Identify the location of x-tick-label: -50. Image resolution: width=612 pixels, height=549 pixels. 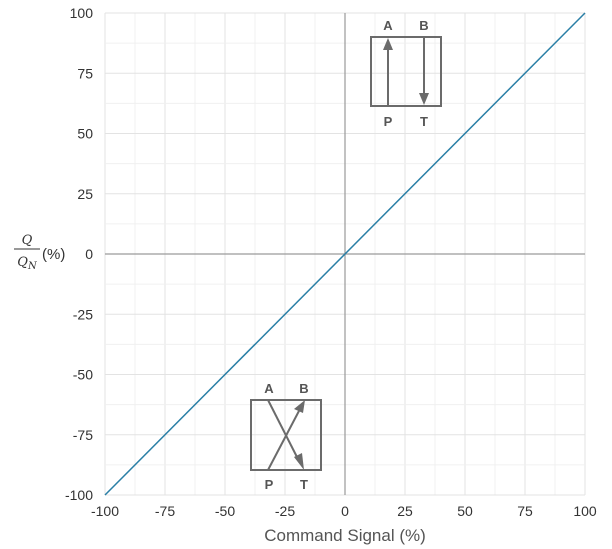
(225, 511).